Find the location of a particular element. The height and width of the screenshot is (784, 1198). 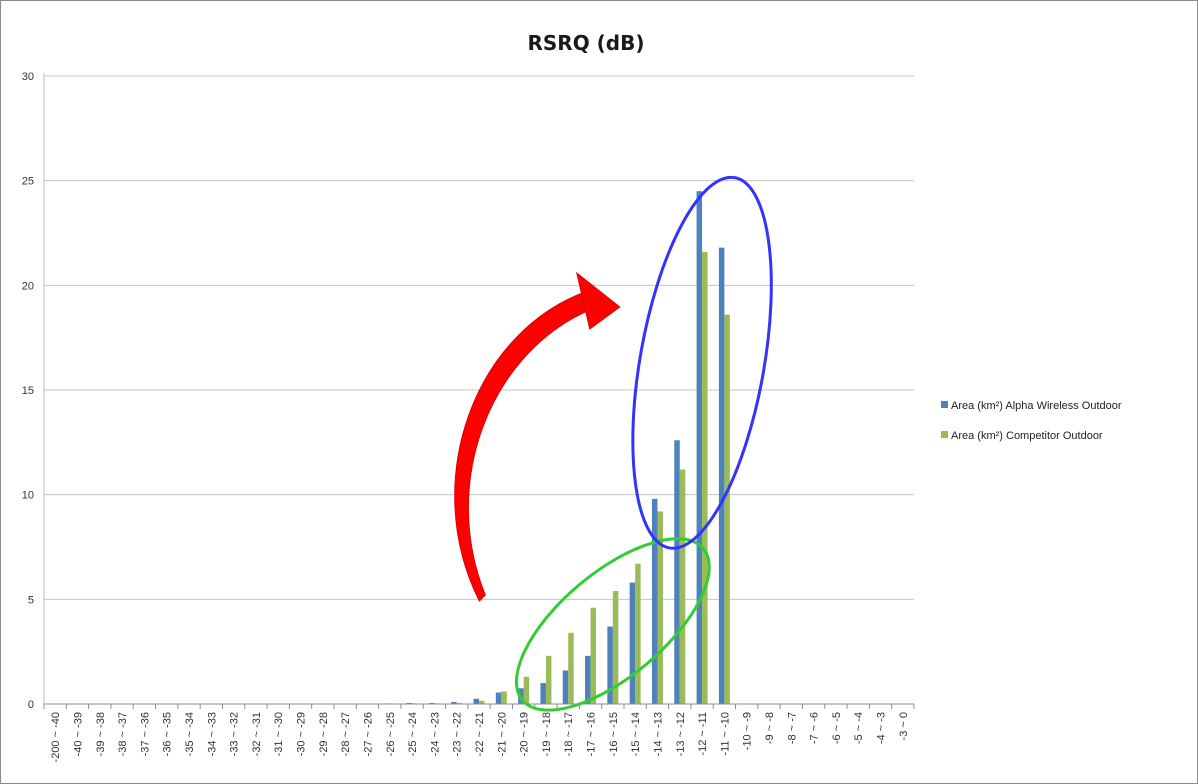

highlight-ellipse-green is located at coordinates (612, 624).